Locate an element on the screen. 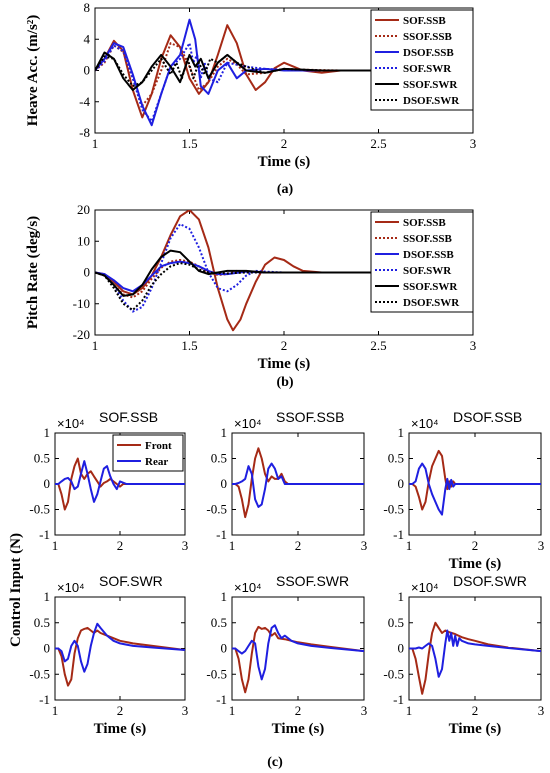 This screenshot has width=550, height=773. subplot-title: DSOF.SSB is located at coordinates (487, 417).